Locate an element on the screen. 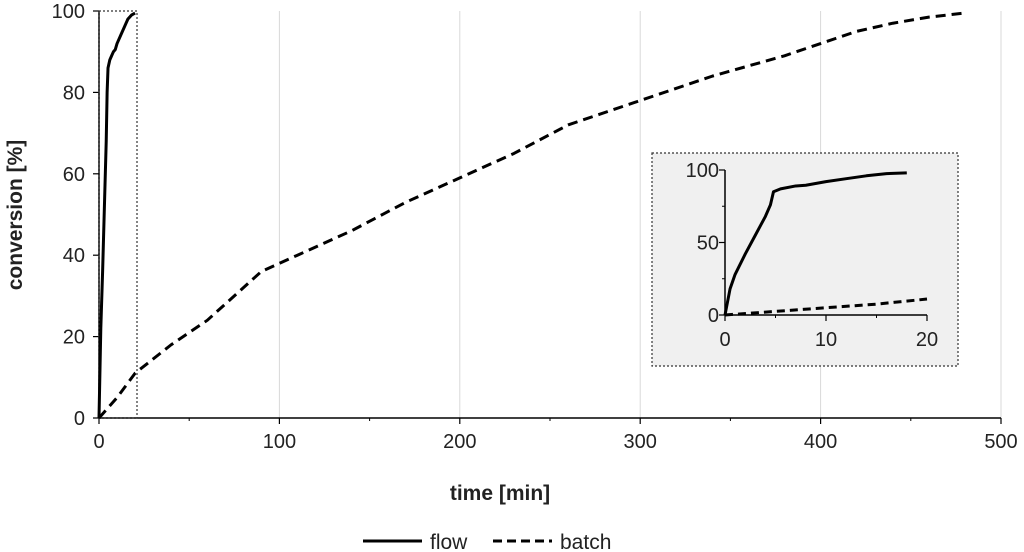 Image resolution: width=1024 pixels, height=552 pixels. inset-background is located at coordinates (805, 259).